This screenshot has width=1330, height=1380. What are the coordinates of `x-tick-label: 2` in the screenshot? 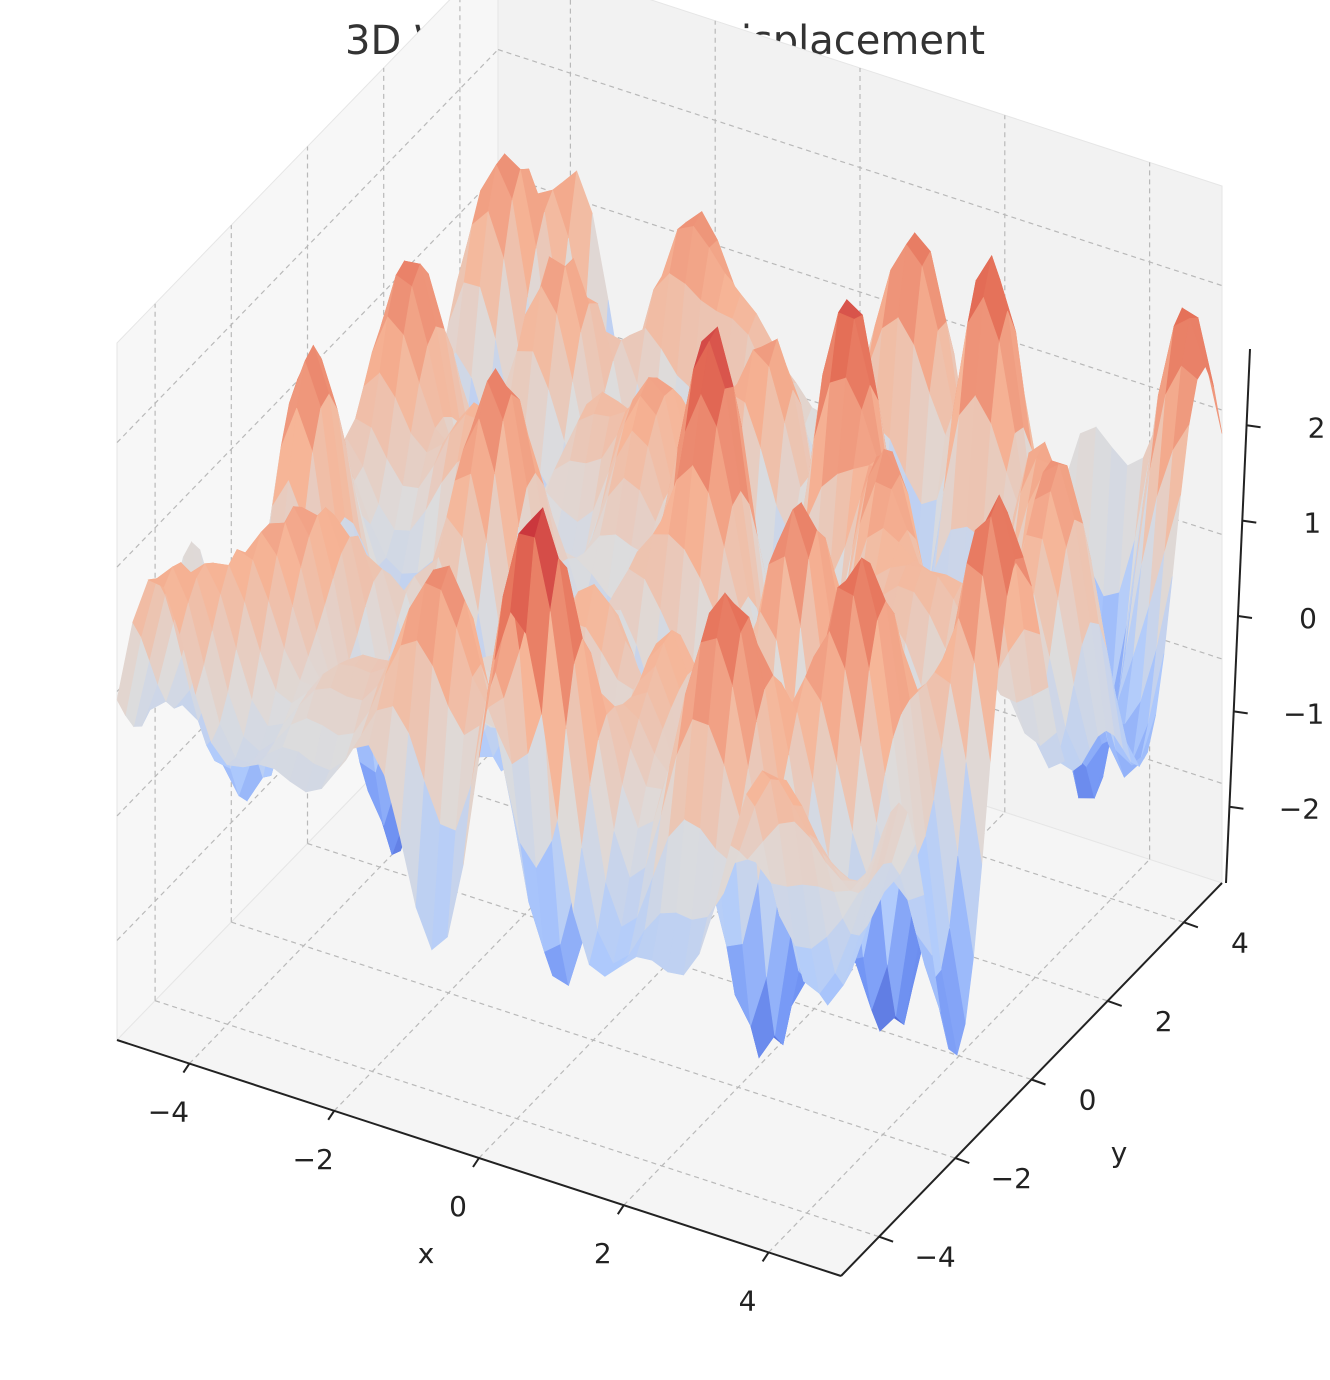 It's located at (603, 1253).